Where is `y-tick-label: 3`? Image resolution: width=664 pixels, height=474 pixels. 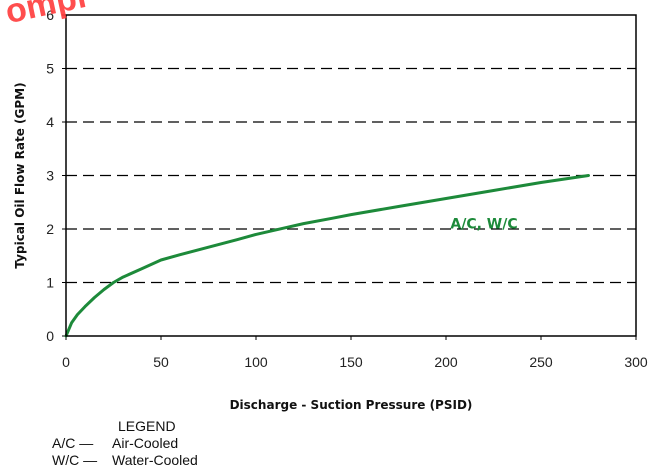
y-tick-label: 3 is located at coordinates (50, 176).